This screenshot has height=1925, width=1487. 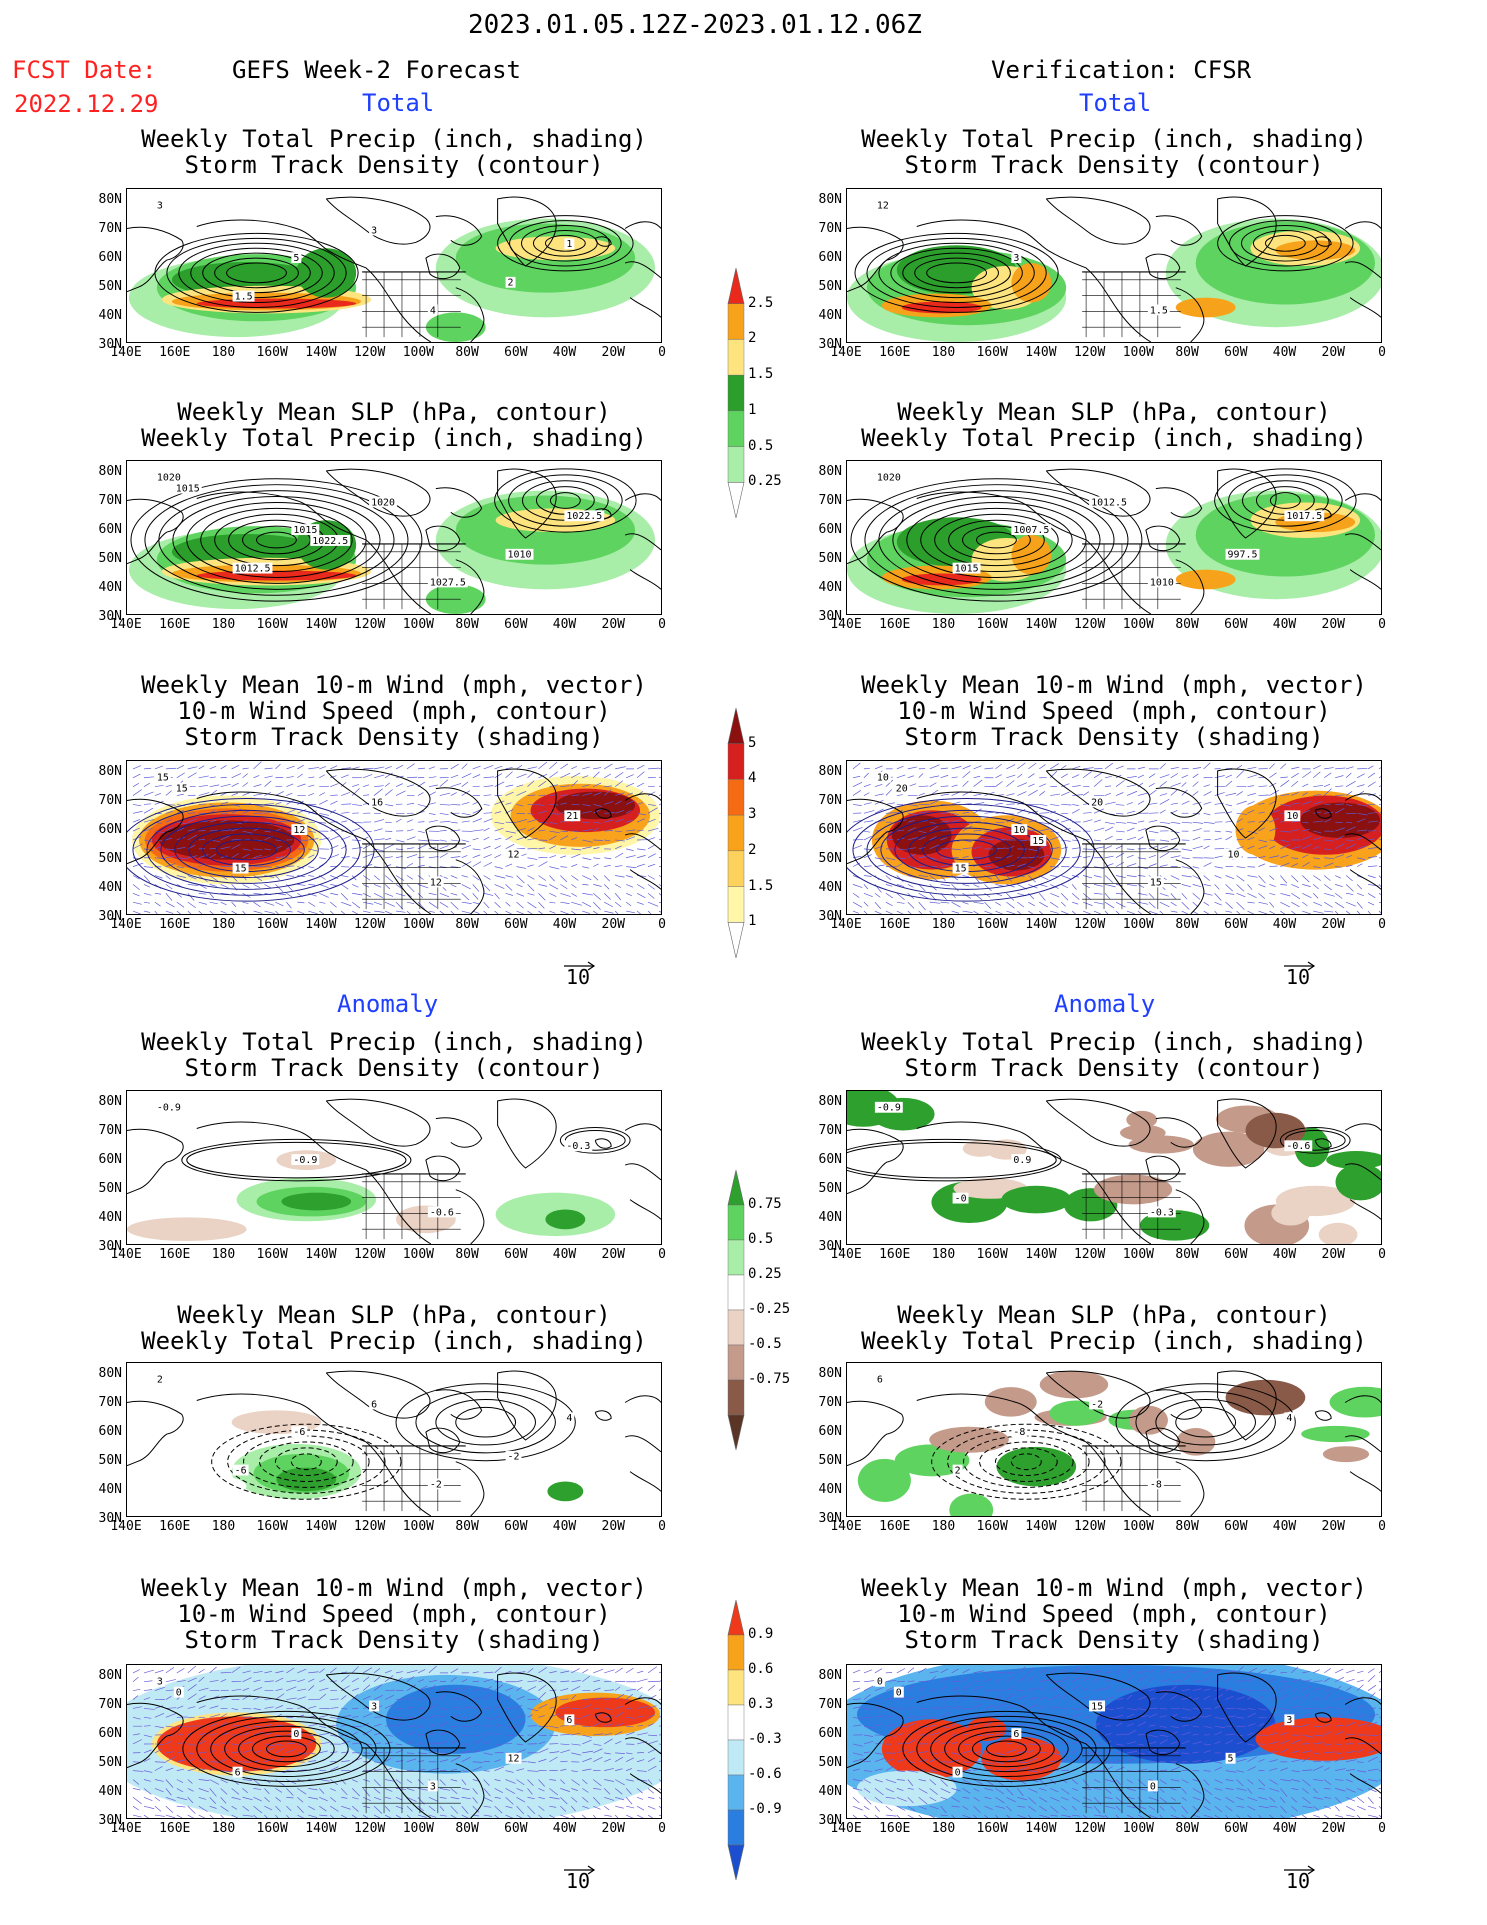 What do you see at coordinates (830, 1188) in the screenshot?
I see `lat-tick: 50N` at bounding box center [830, 1188].